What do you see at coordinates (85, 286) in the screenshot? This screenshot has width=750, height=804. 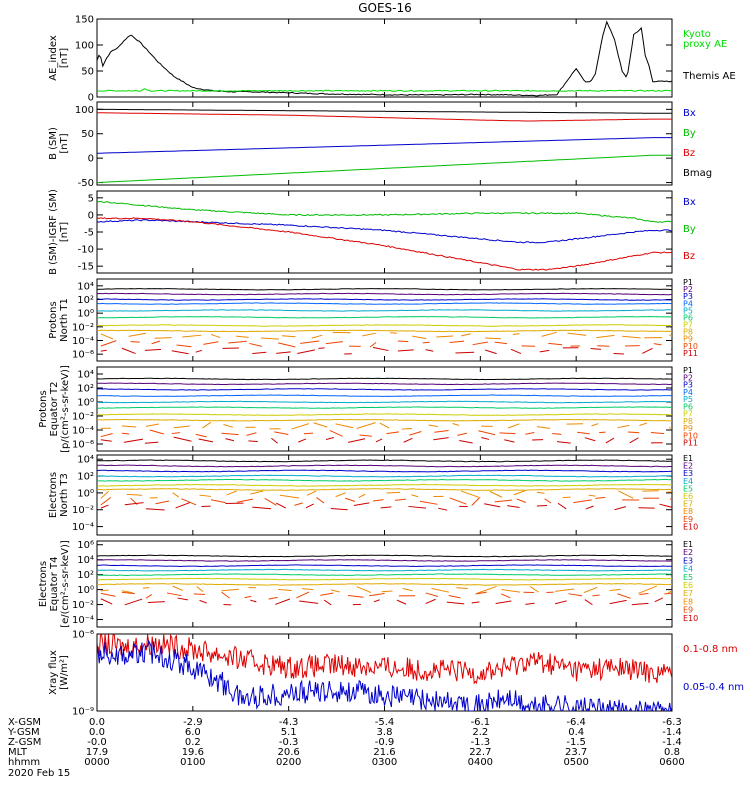 I see `y-tick-label: 10⁴` at bounding box center [85, 286].